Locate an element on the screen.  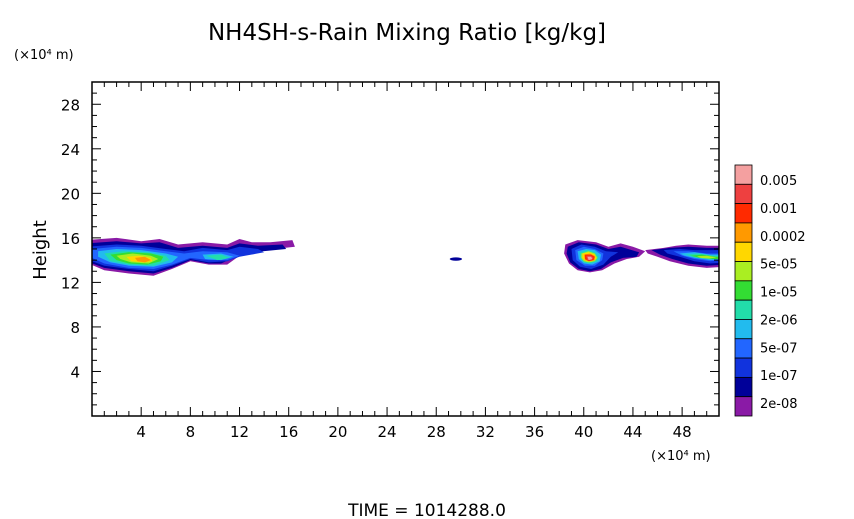
y-tick-label: 4 is located at coordinates (75, 372).